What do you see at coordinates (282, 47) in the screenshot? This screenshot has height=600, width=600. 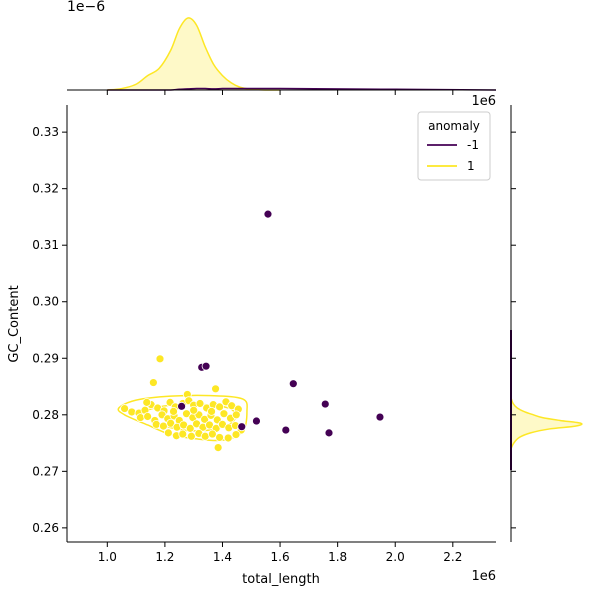 I see `top-marginal-plot: 1e−6` at bounding box center [282, 47].